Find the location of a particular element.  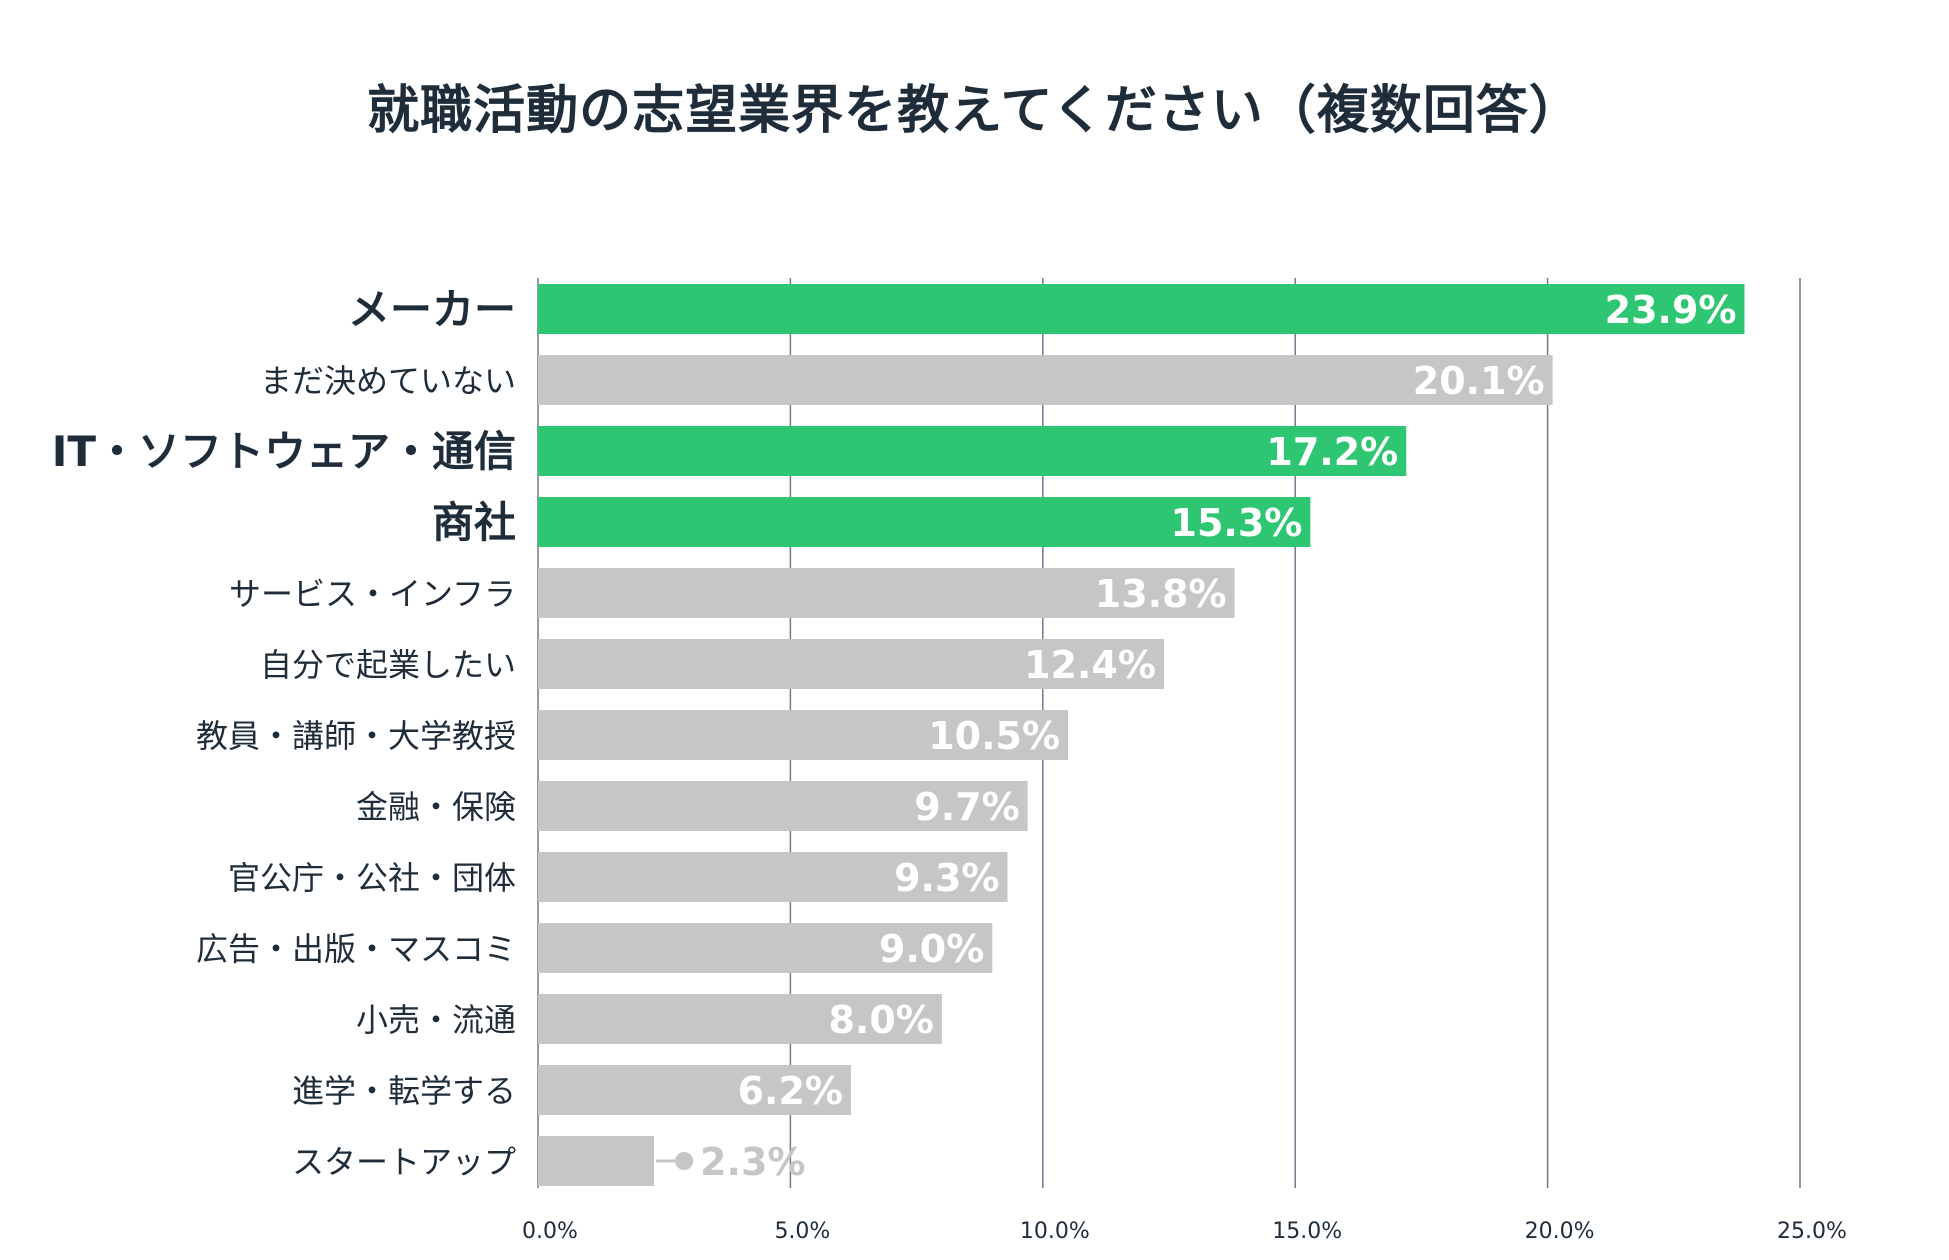

category-label: 商社 is located at coordinates (474, 522).